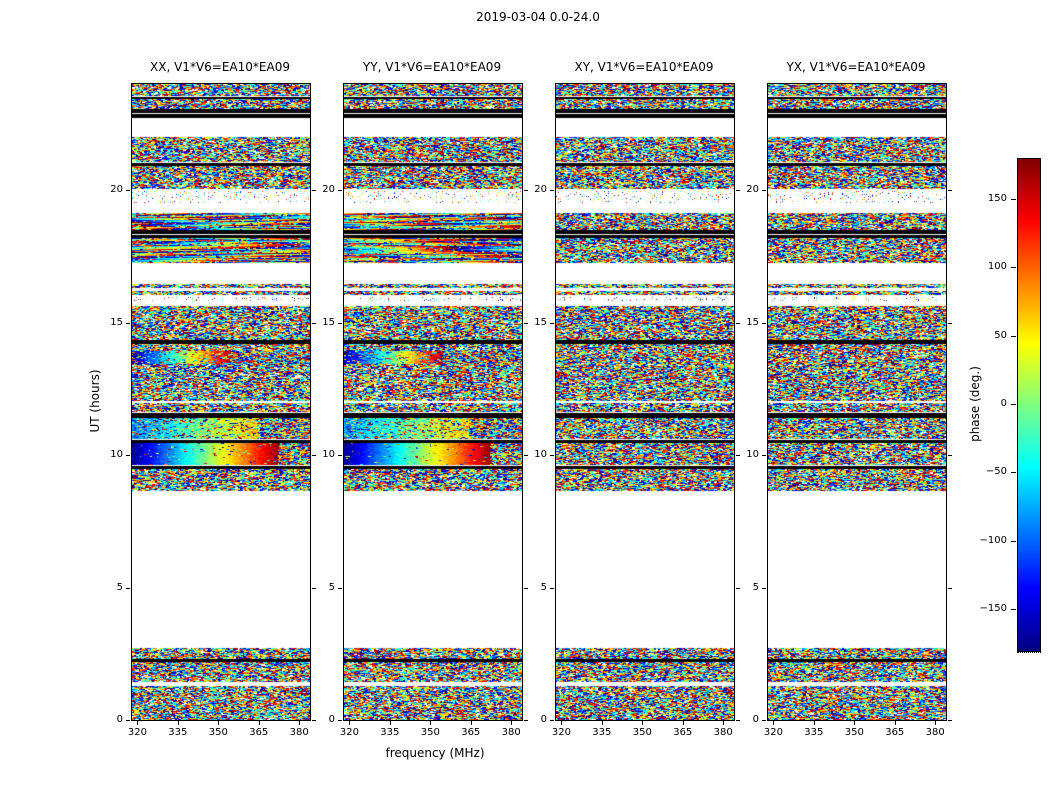 The height and width of the screenshot is (800, 1050). Describe the element at coordinates (644, 67) in the screenshot. I see `panel-title-xy: XY, V1*V6=EA10*EA09` at that location.